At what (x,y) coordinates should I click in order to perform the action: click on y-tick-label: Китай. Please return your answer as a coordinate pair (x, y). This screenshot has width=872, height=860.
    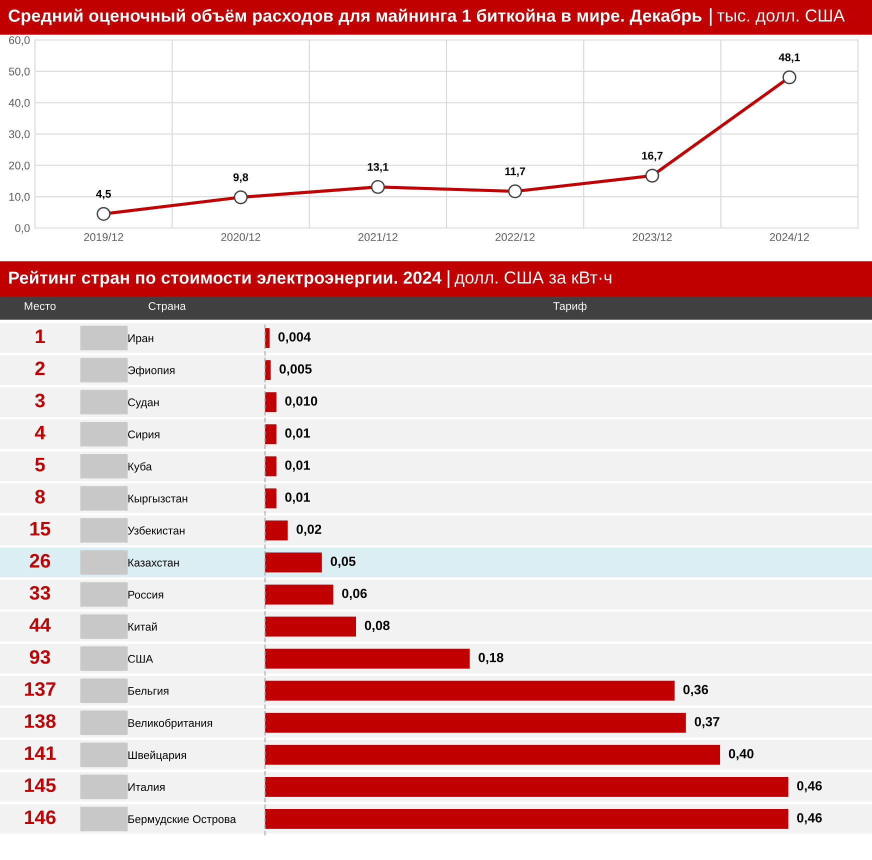
    Looking at the image, I should click on (142, 626).